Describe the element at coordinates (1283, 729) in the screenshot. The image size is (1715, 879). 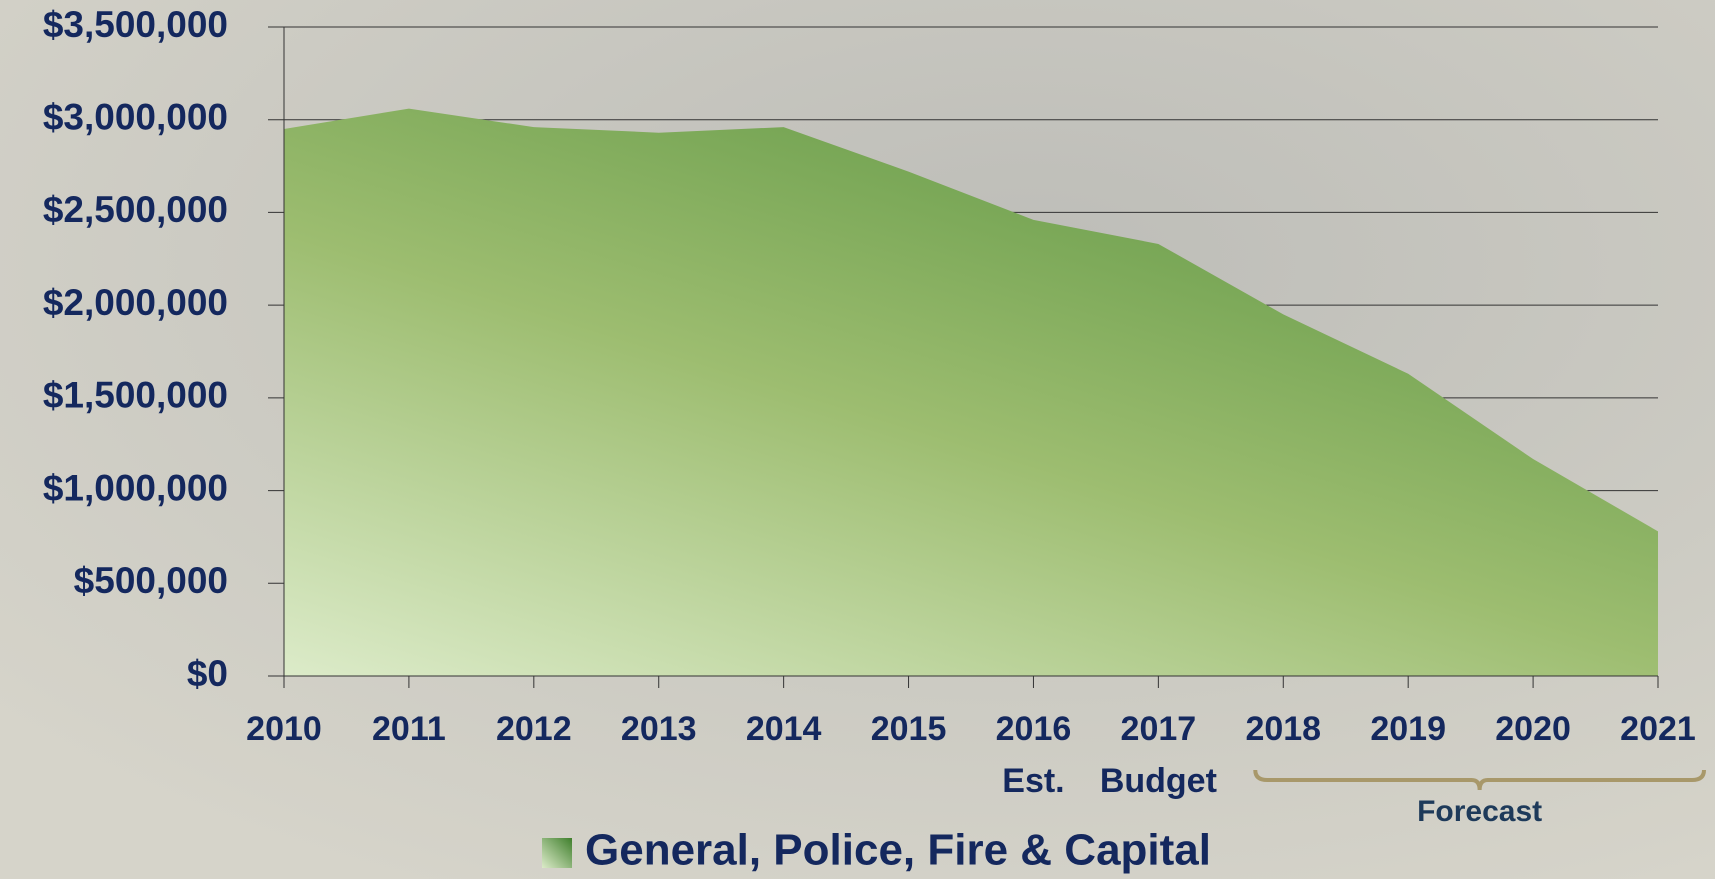
I see `x-tick-label: 2018` at that location.